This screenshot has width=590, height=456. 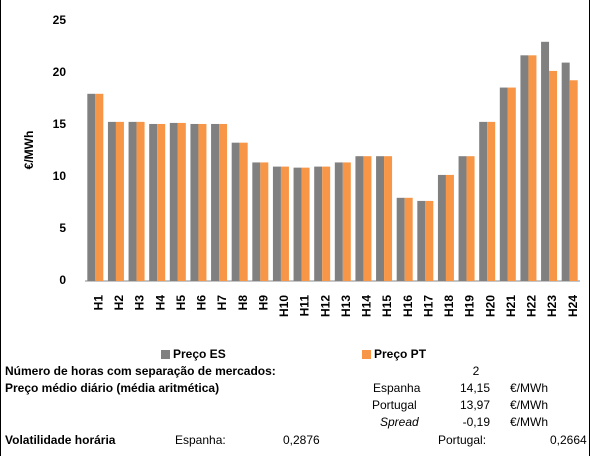 I want to click on vol-pt-label: Portugal:, so click(x=462, y=440).